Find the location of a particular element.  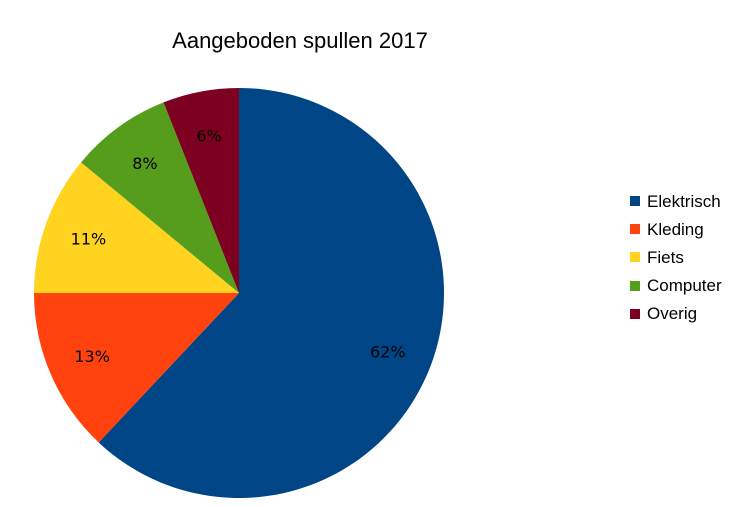

pie-slice-computer is located at coordinates (160, 198).